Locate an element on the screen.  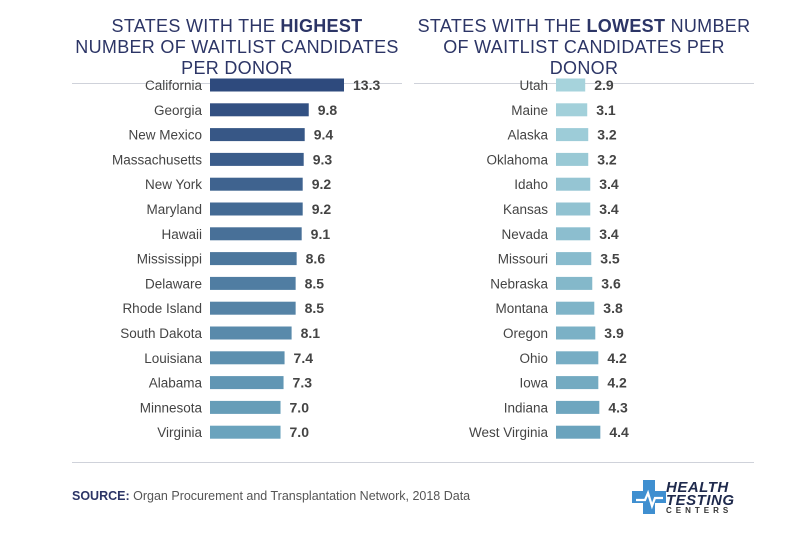
category-label: Kansas is located at coordinates (525, 209).